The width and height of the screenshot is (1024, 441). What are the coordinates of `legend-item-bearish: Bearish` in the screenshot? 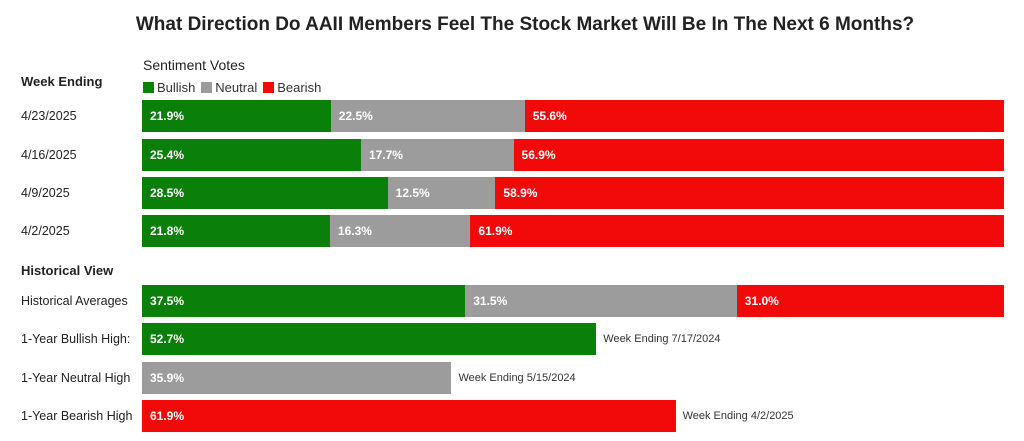 It's located at (292, 87).